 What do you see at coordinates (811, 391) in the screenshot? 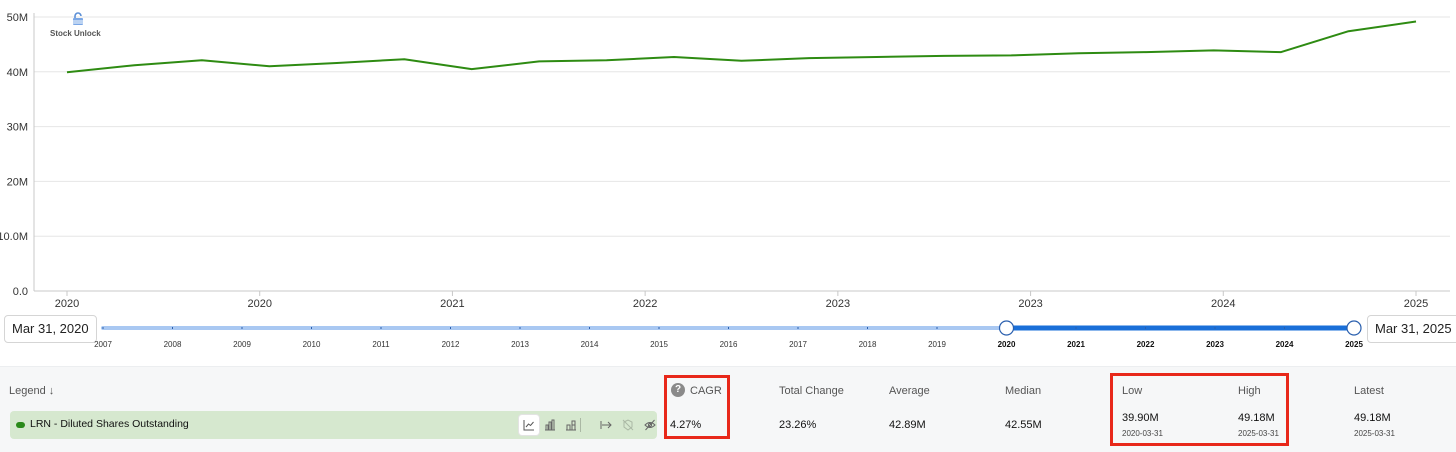
I see `total-change-label: Total Change` at bounding box center [811, 391].